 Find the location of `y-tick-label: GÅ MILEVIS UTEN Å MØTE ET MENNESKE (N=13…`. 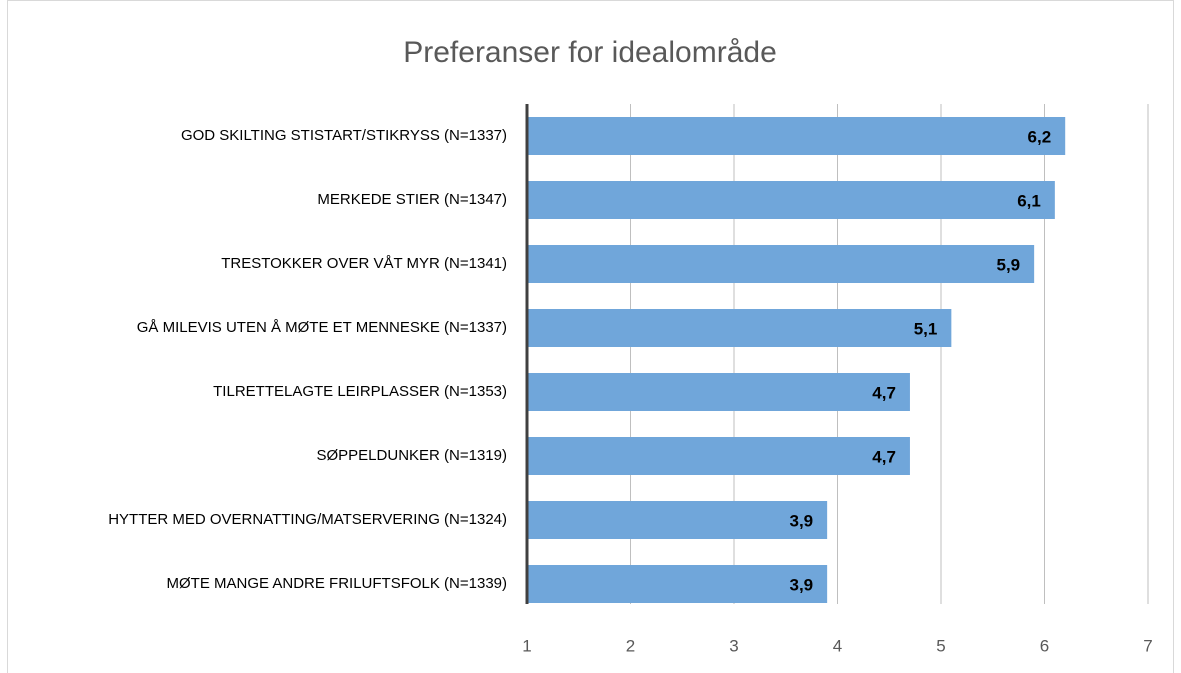

y-tick-label: GÅ MILEVIS UTEN Å MØTE ET MENNESKE (N=13… is located at coordinates (322, 327).